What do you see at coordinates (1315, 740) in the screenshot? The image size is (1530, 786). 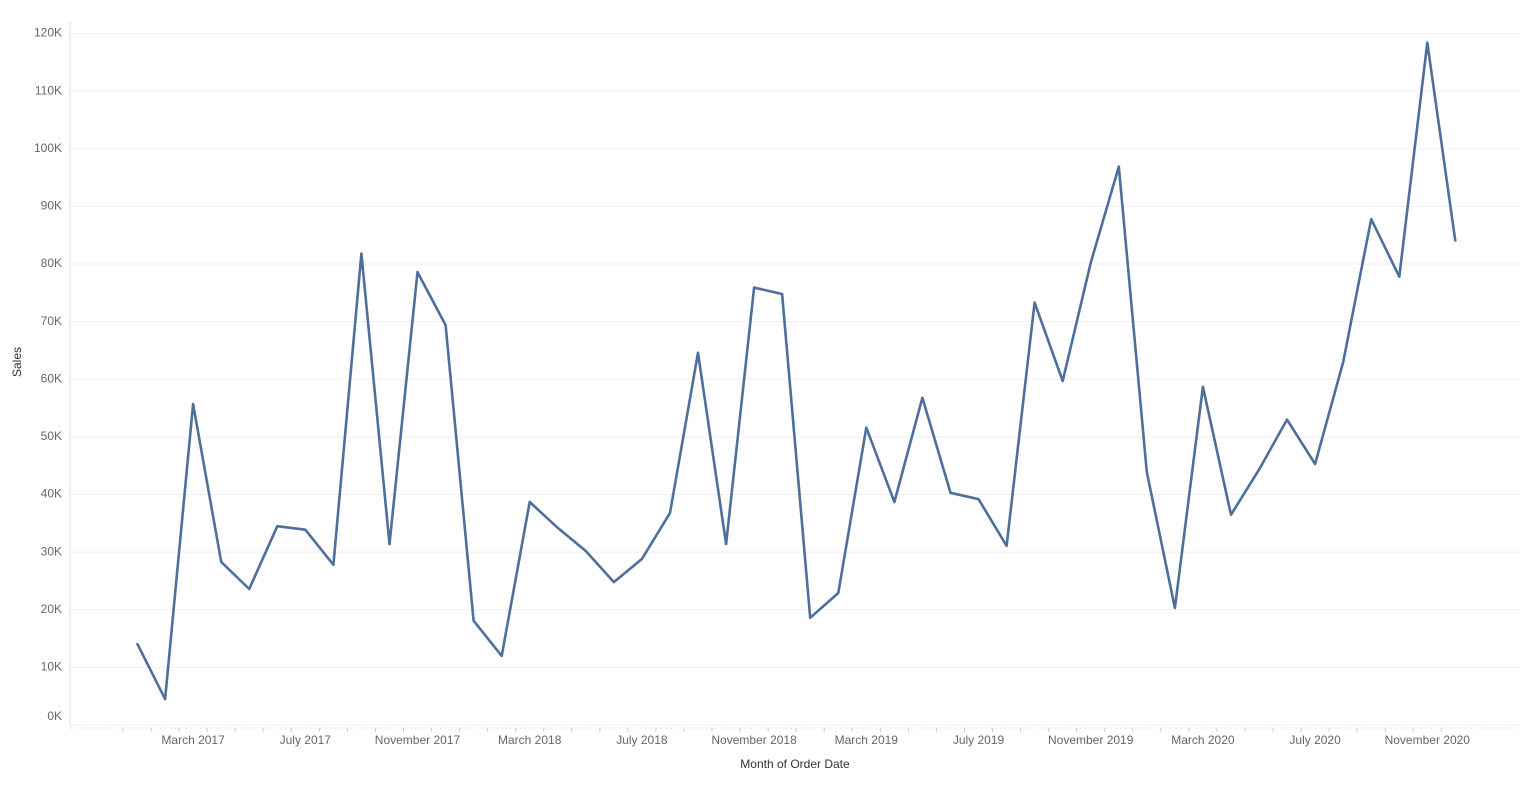 I see `x-tick-label: July 2020` at bounding box center [1315, 740].